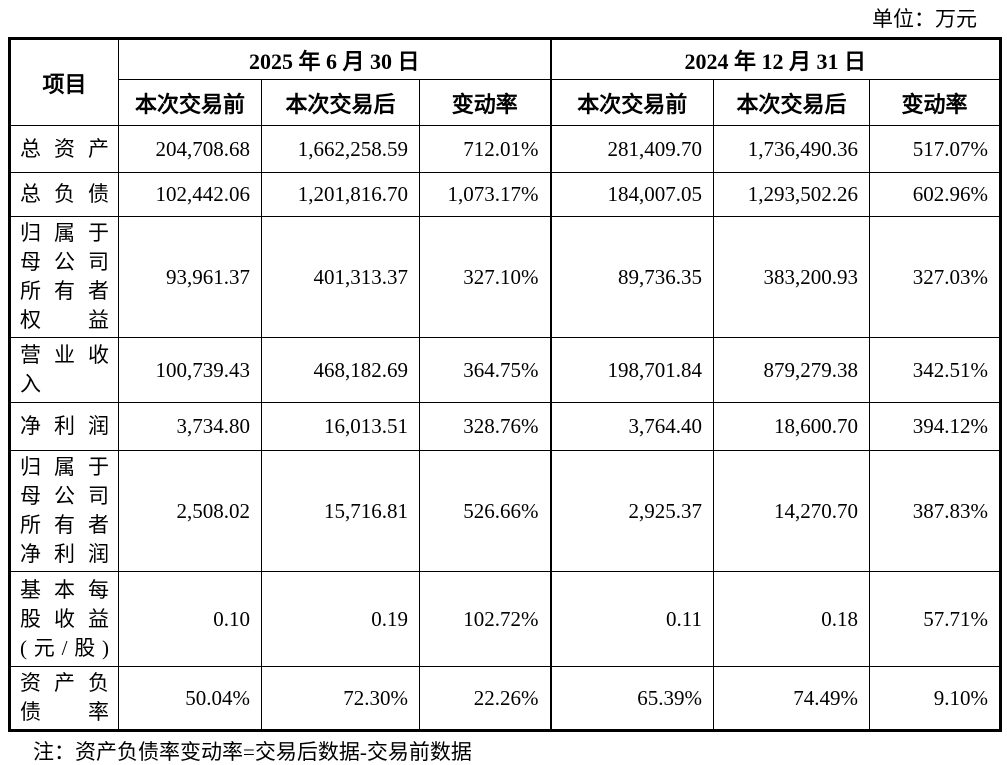  What do you see at coordinates (190, 511) in the screenshot?
I see `cell-value: 2,508.02` at bounding box center [190, 511].